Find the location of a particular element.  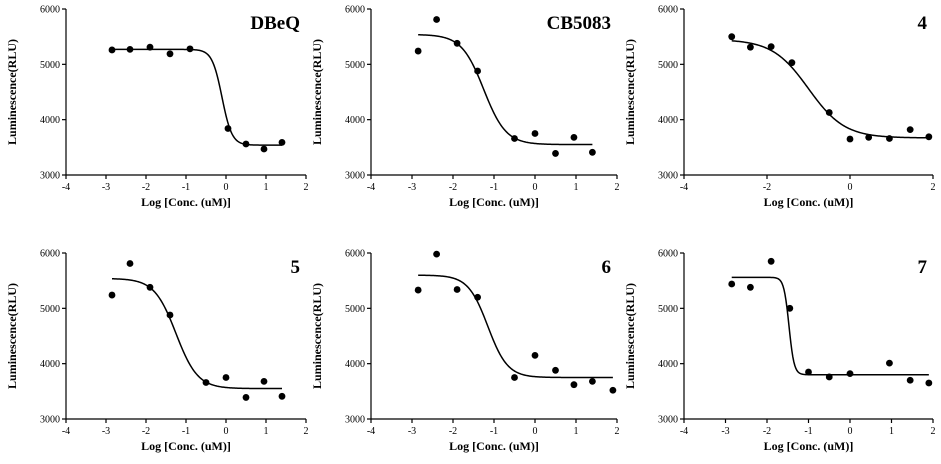

panel-title: 4 is located at coordinates (923, 23).